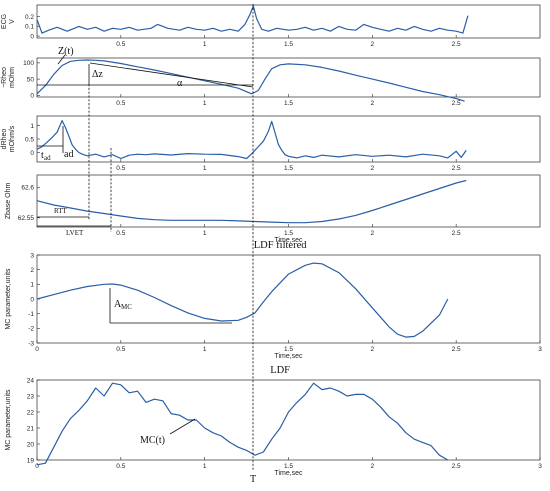 The width and height of the screenshot is (550, 491). Describe the element at coordinates (68, 154) in the screenshot. I see `ad-label: ad` at that location.